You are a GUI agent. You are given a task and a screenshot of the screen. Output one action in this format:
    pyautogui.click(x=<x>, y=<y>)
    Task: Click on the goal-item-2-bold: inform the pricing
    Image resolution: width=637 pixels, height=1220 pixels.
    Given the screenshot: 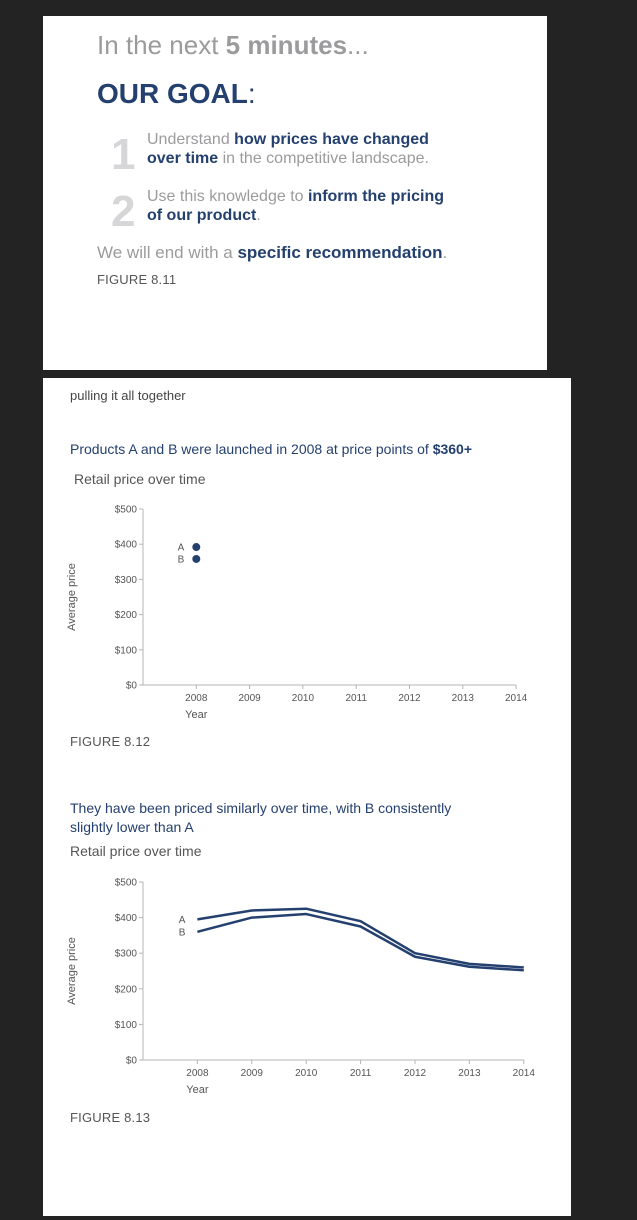 What is the action you would take?
    pyautogui.click(x=375, y=196)
    